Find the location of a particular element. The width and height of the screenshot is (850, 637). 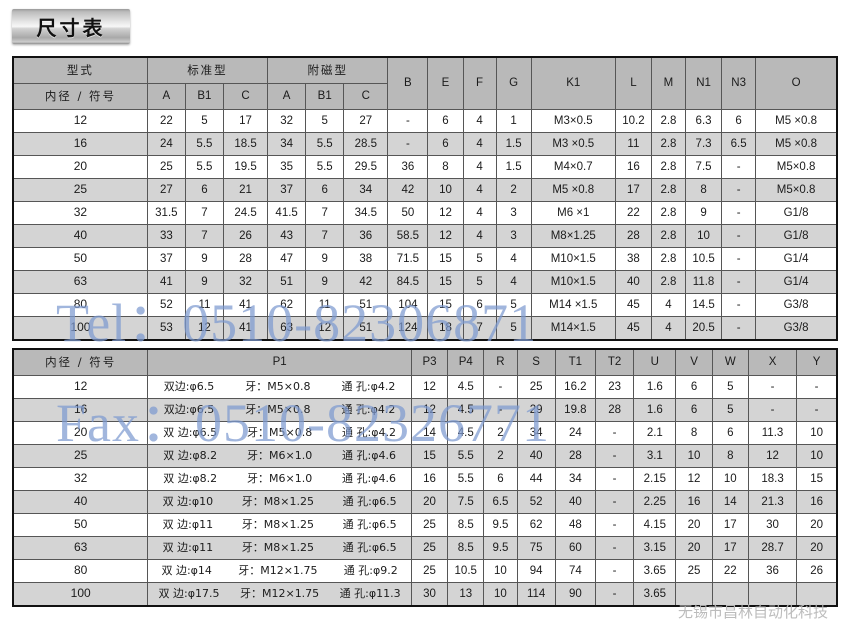

cell-value: 4 is located at coordinates (668, 328).